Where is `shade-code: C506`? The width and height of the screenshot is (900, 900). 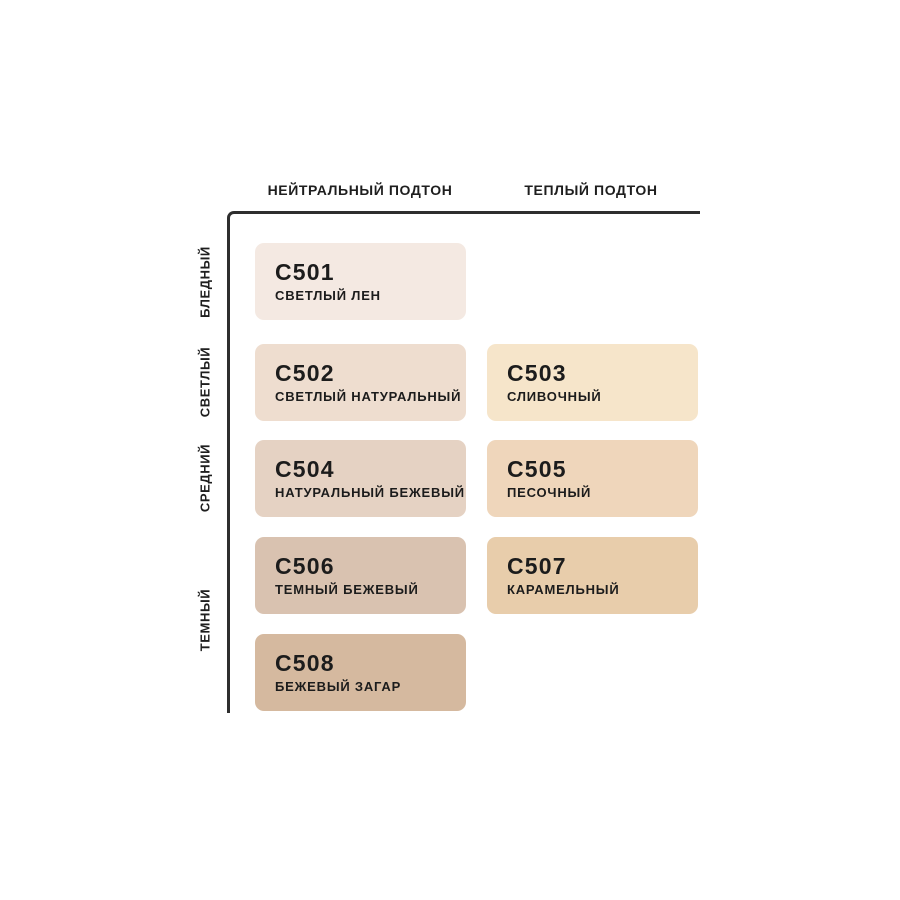
shade-code: C506 is located at coordinates (305, 565).